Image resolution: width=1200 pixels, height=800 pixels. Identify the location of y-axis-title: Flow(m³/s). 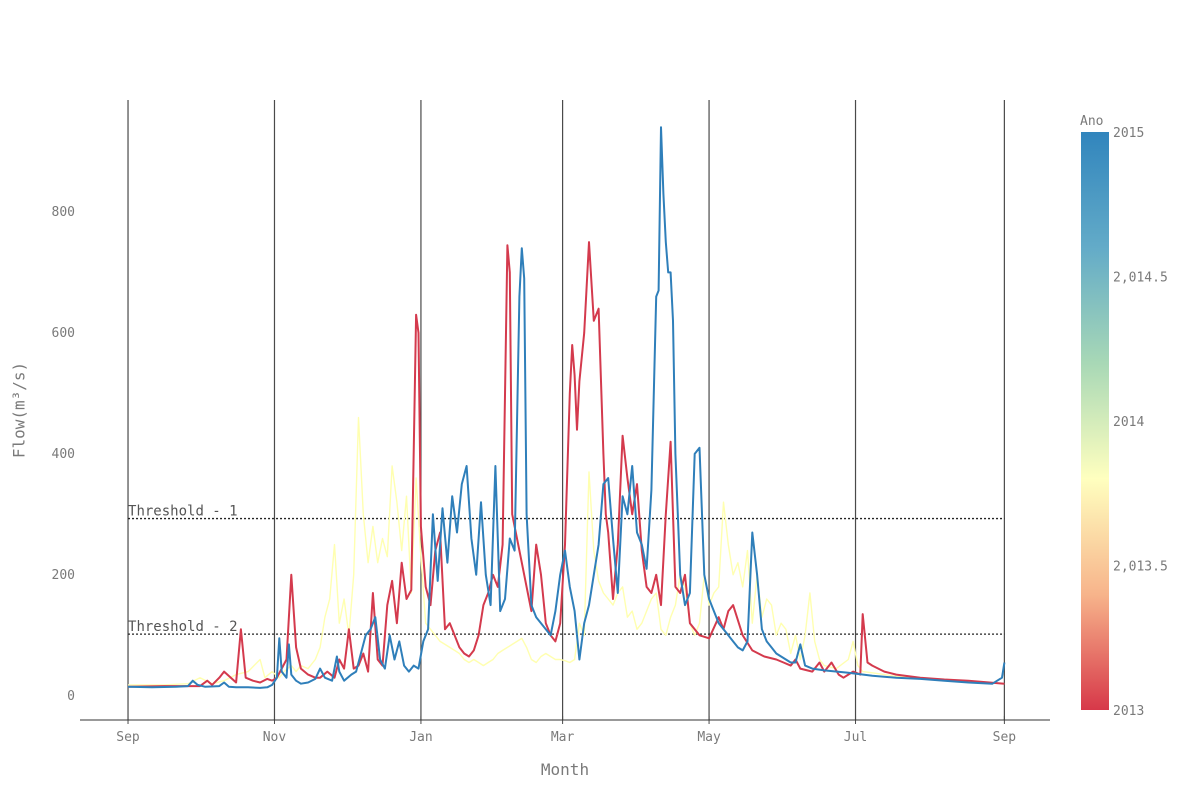
(19, 410).